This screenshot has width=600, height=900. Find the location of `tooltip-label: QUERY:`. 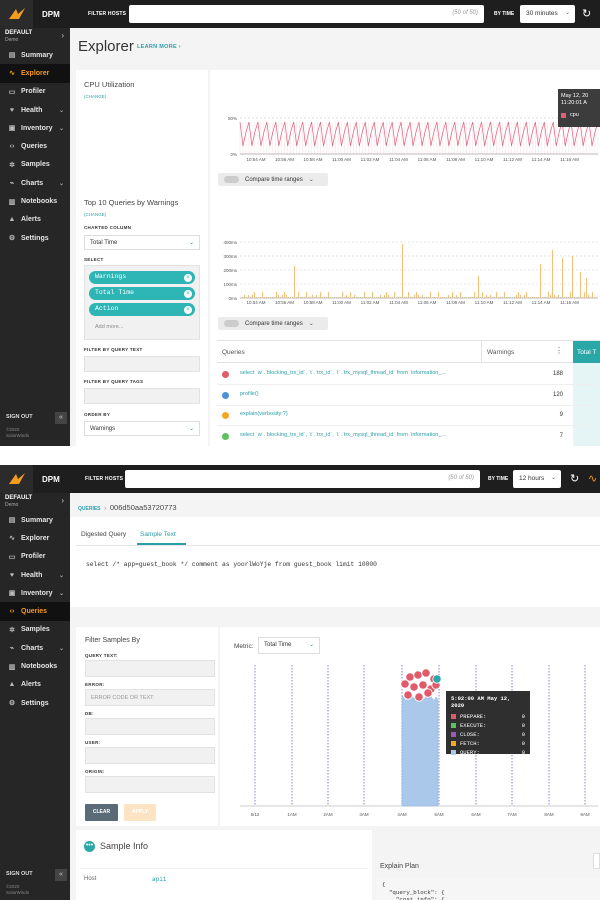

tooltip-label: QUERY: is located at coordinates (470, 752).